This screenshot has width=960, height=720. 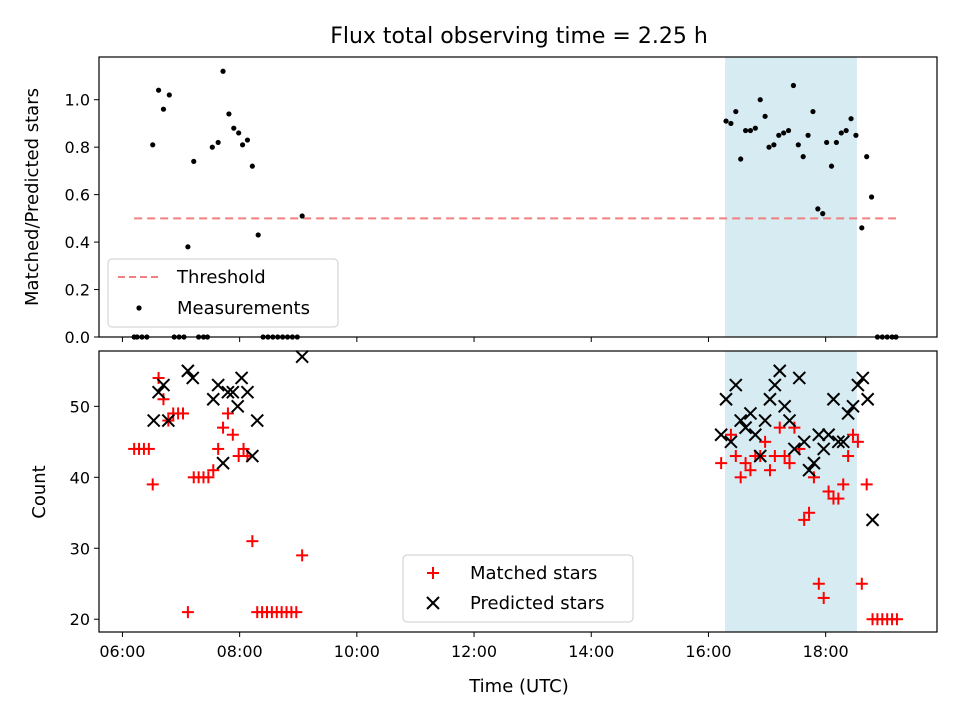 What do you see at coordinates (32, 197) in the screenshot?
I see `top-y-axis-label: Matched/Predicted stars` at bounding box center [32, 197].